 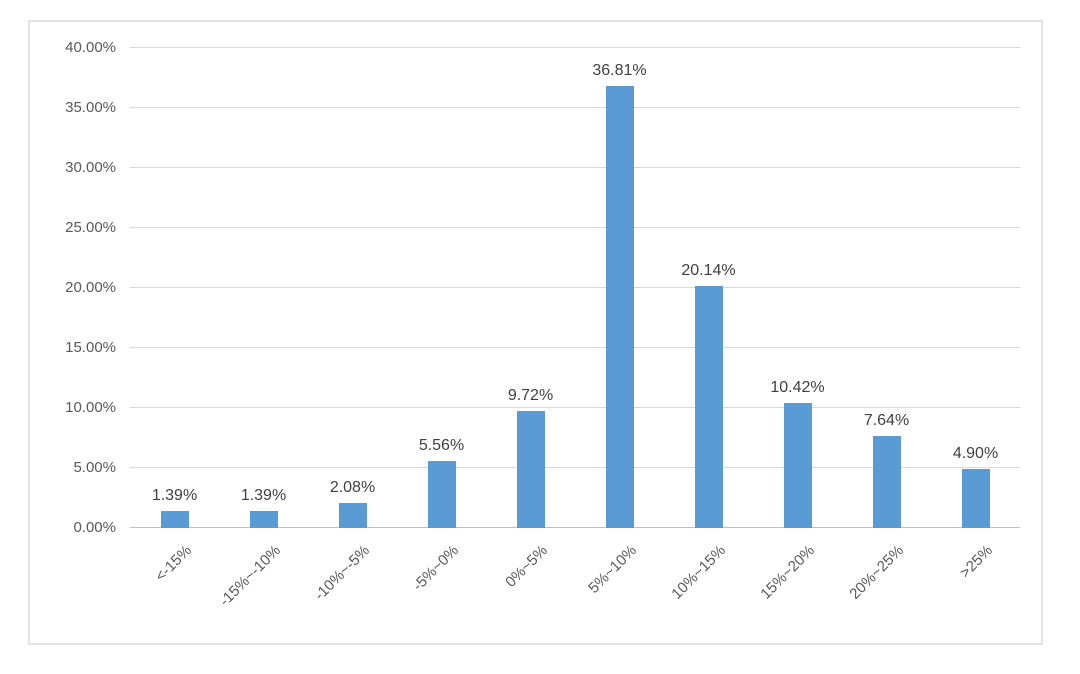 I want to click on bar-10%~15%, so click(x=708, y=407).